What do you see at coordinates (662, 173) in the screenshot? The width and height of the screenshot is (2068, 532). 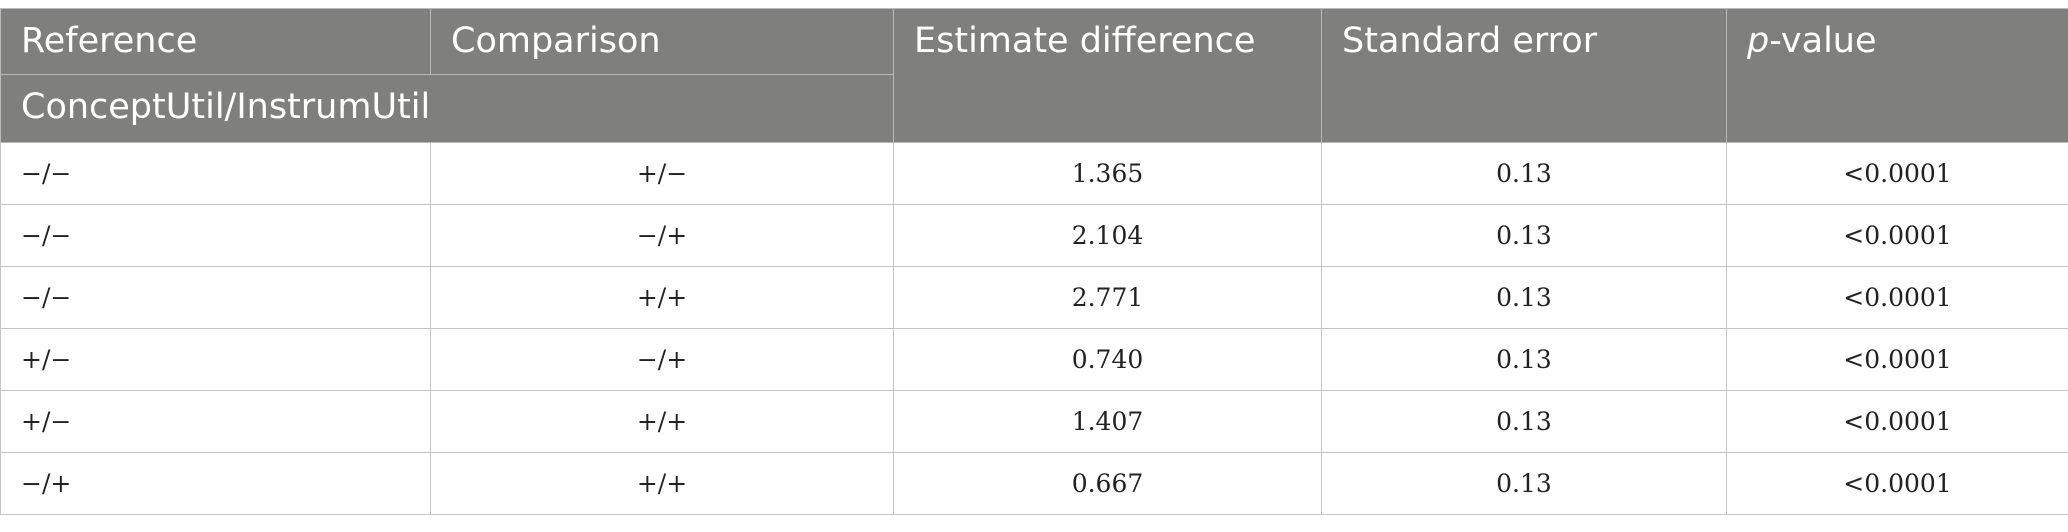 I see `cell-comparison: +/−` at bounding box center [662, 173].